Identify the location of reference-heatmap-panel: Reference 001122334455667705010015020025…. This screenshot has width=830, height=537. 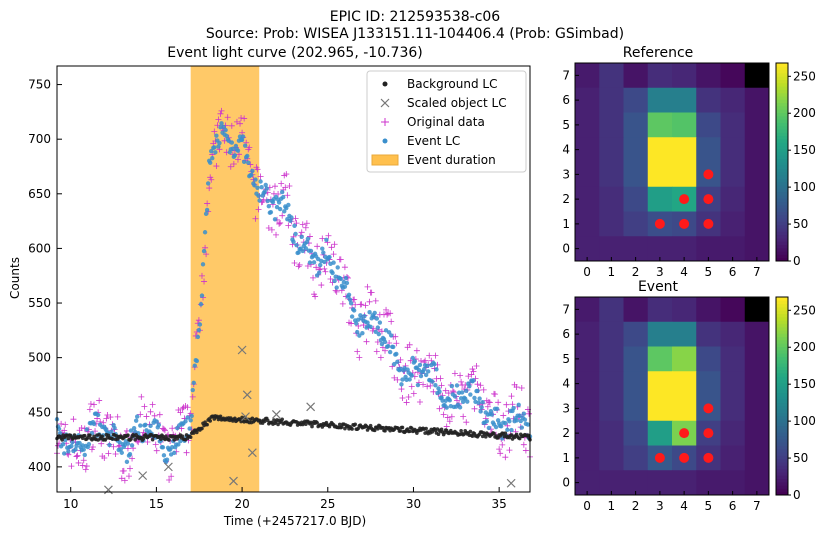
(689, 162).